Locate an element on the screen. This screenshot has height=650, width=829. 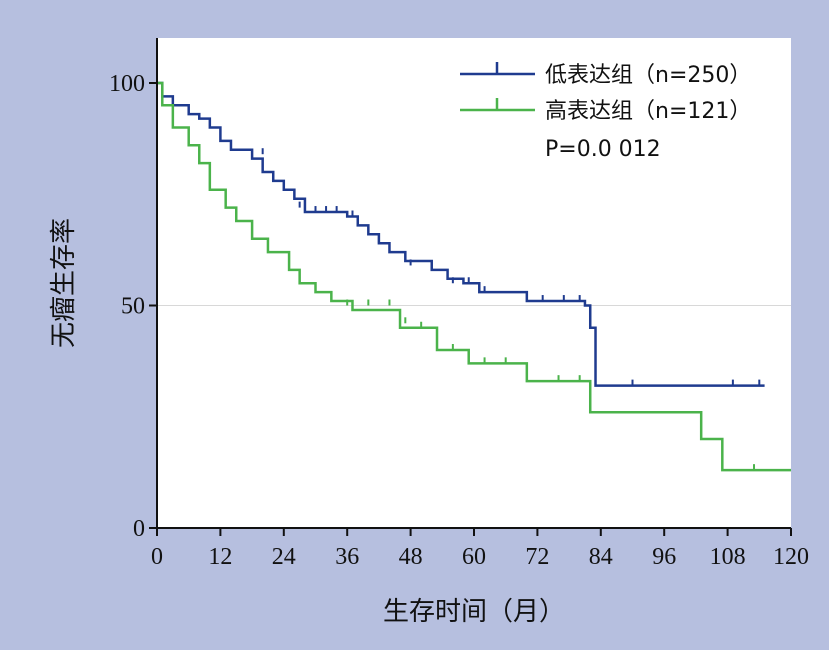
x-tick-label-24: 24 is located at coordinates (284, 557).